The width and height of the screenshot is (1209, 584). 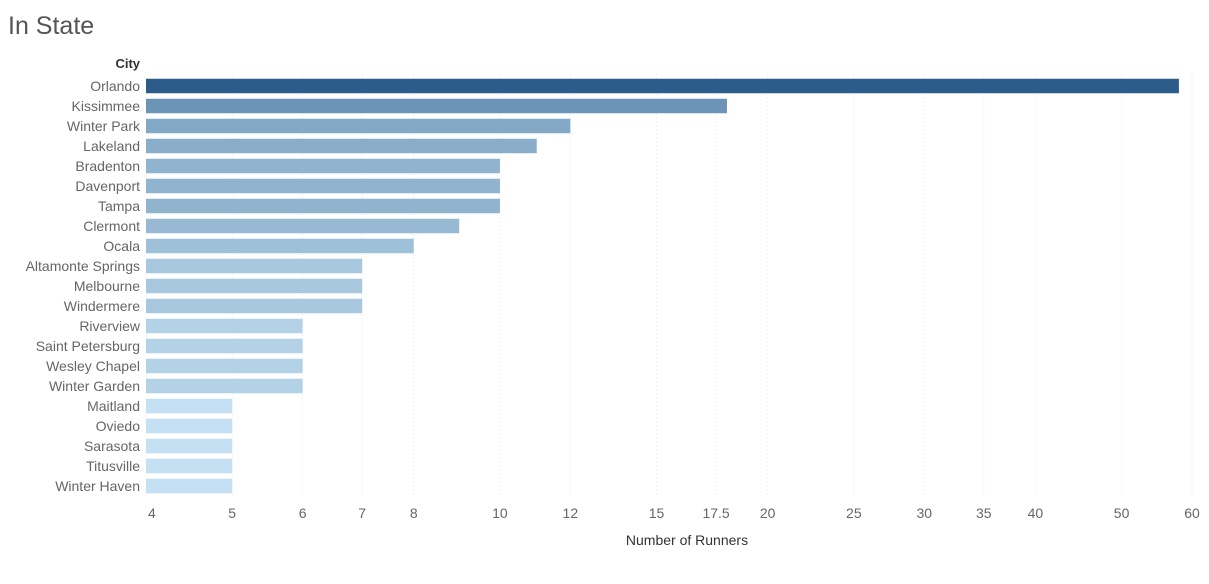 What do you see at coordinates (97, 486) in the screenshot?
I see `category-label: Winter Haven` at bounding box center [97, 486].